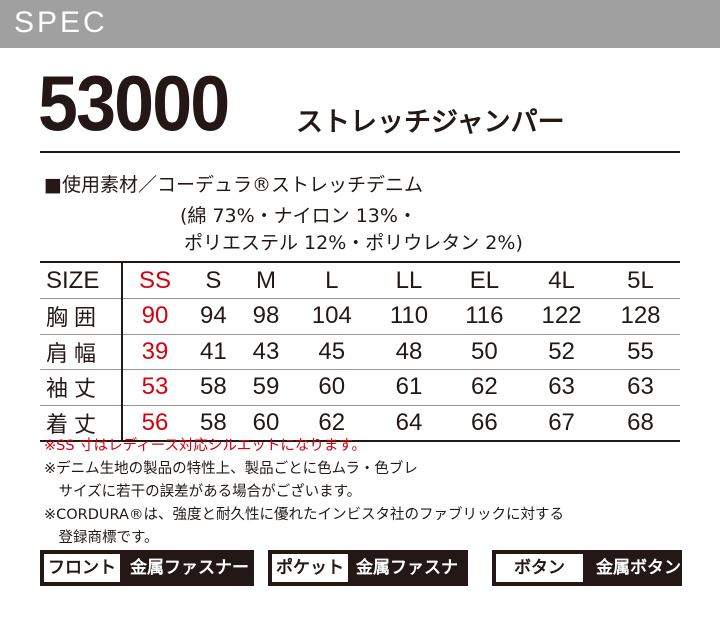 This screenshot has height=622, width=720. Describe the element at coordinates (155, 281) in the screenshot. I see `table-cell: SS` at that location.